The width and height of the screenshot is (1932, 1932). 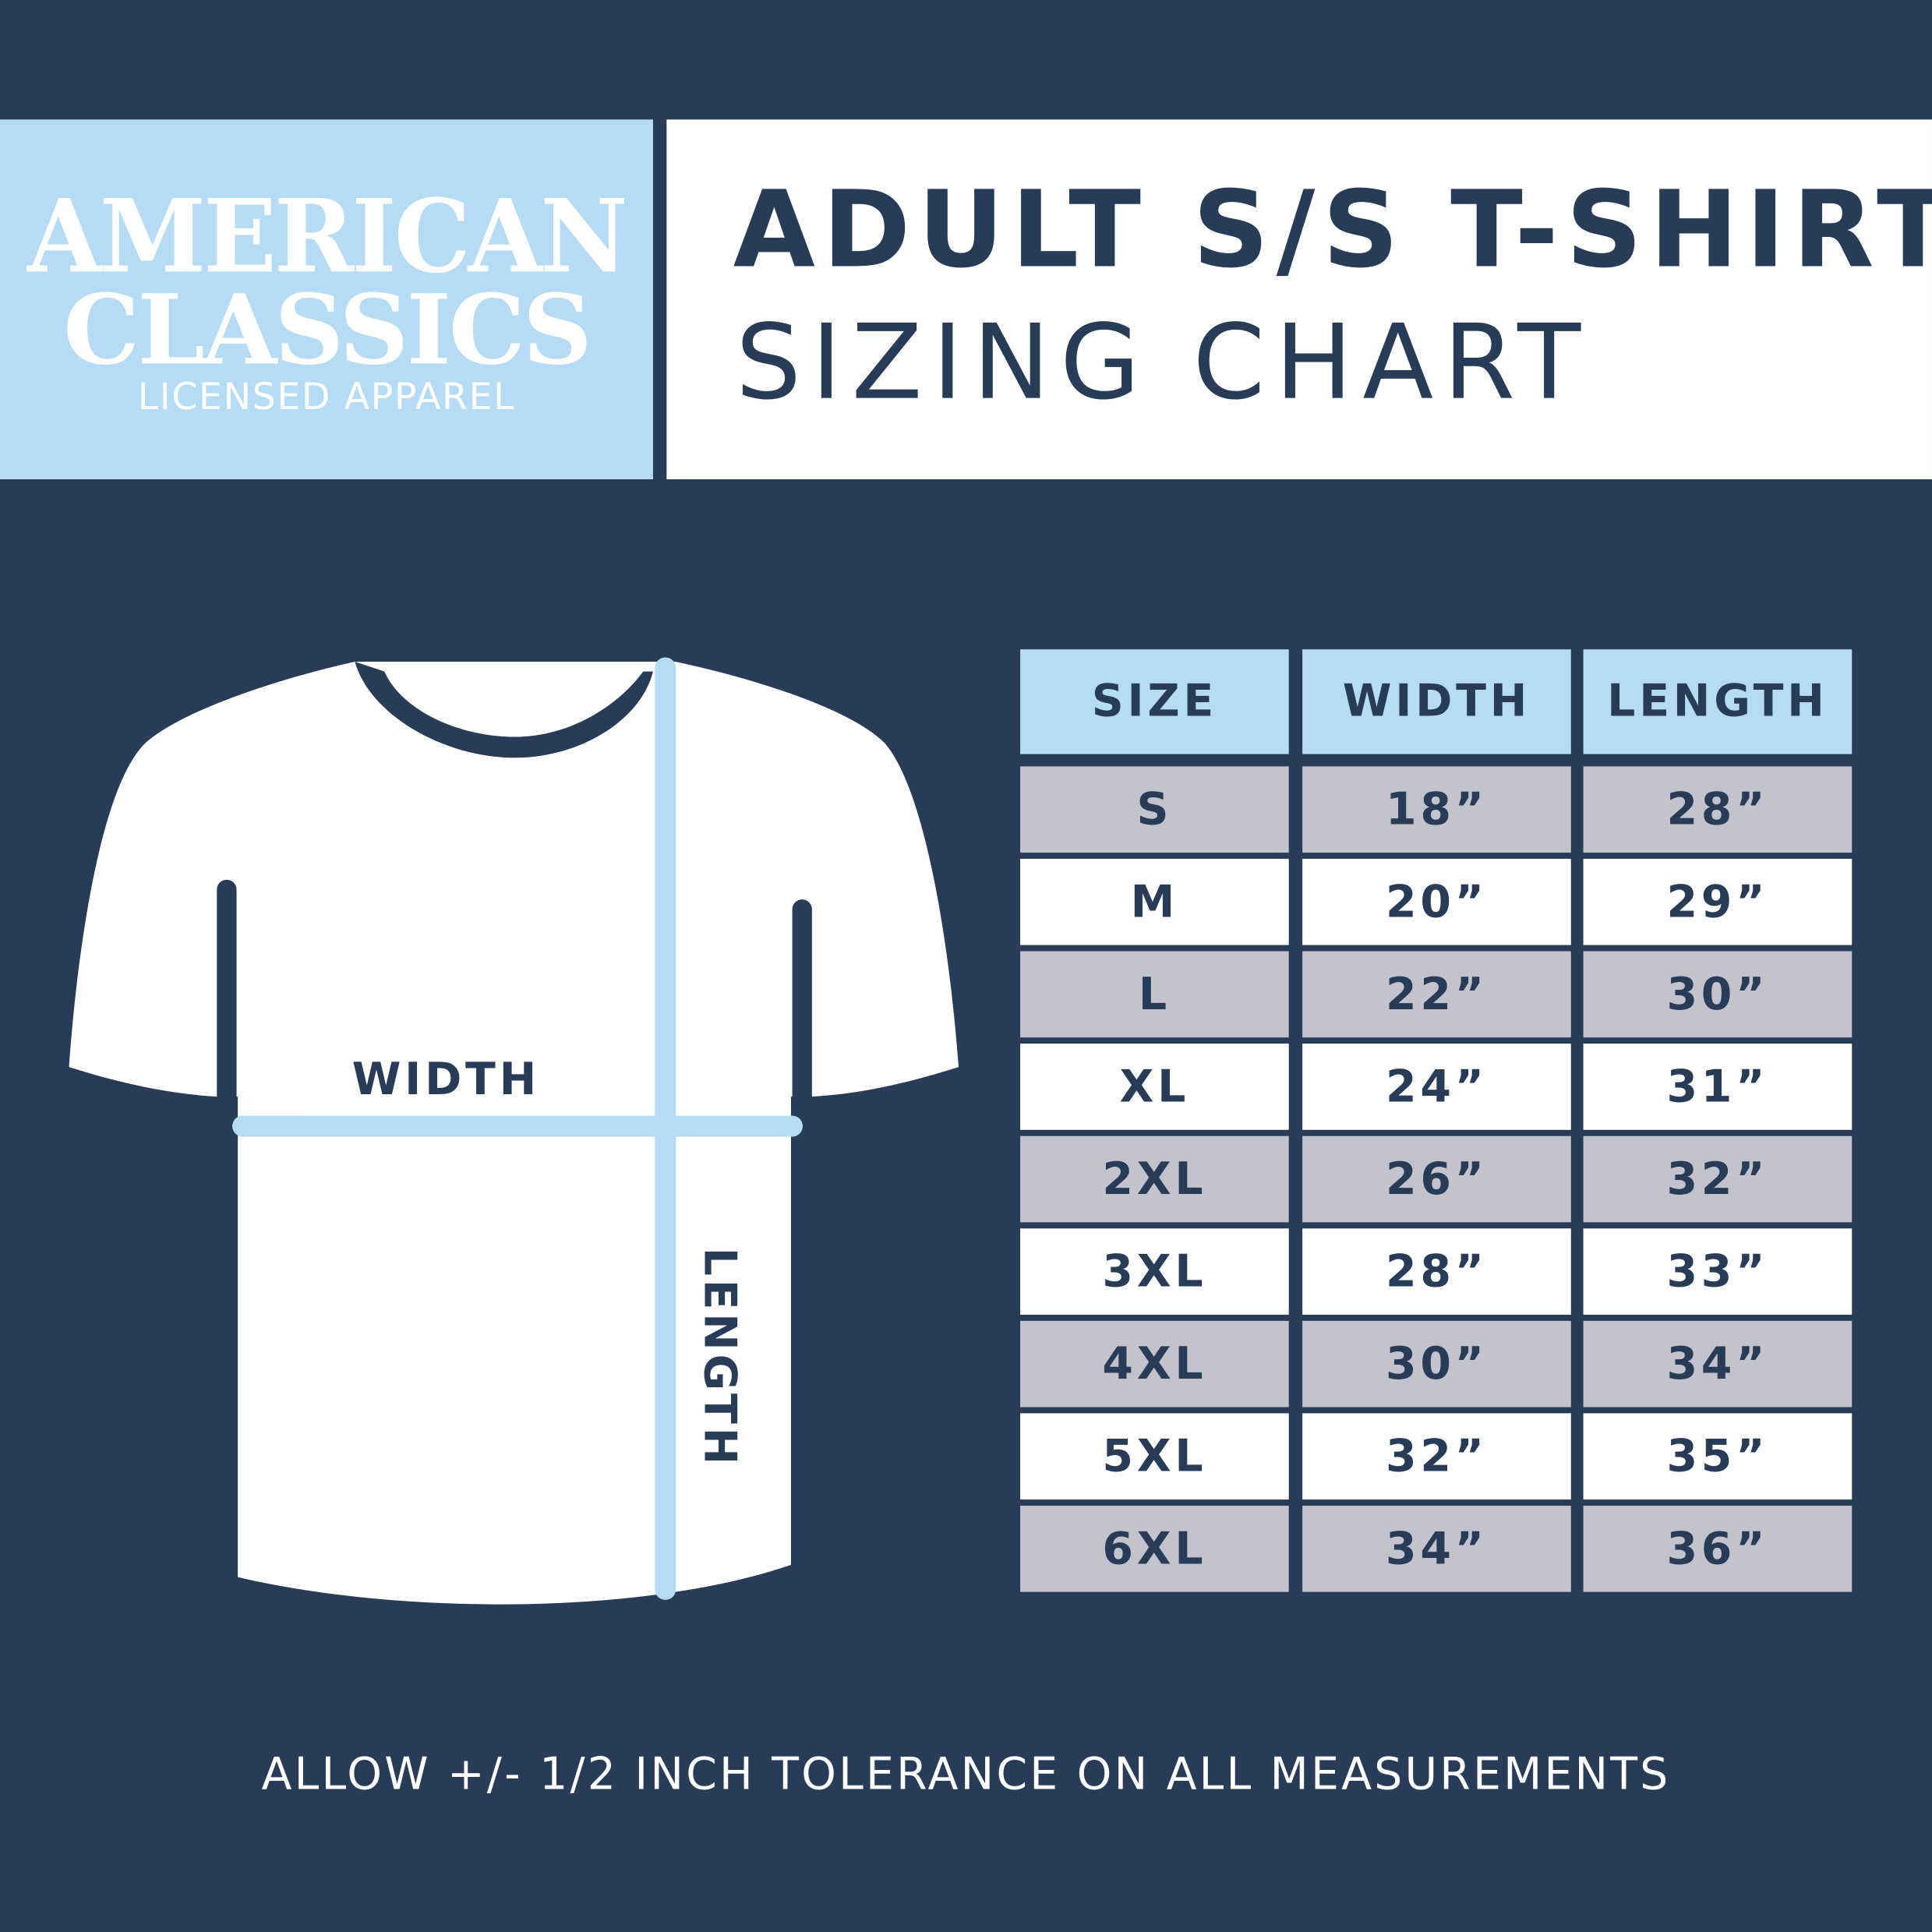 I want to click on neck-opening, so click(x=514, y=704).